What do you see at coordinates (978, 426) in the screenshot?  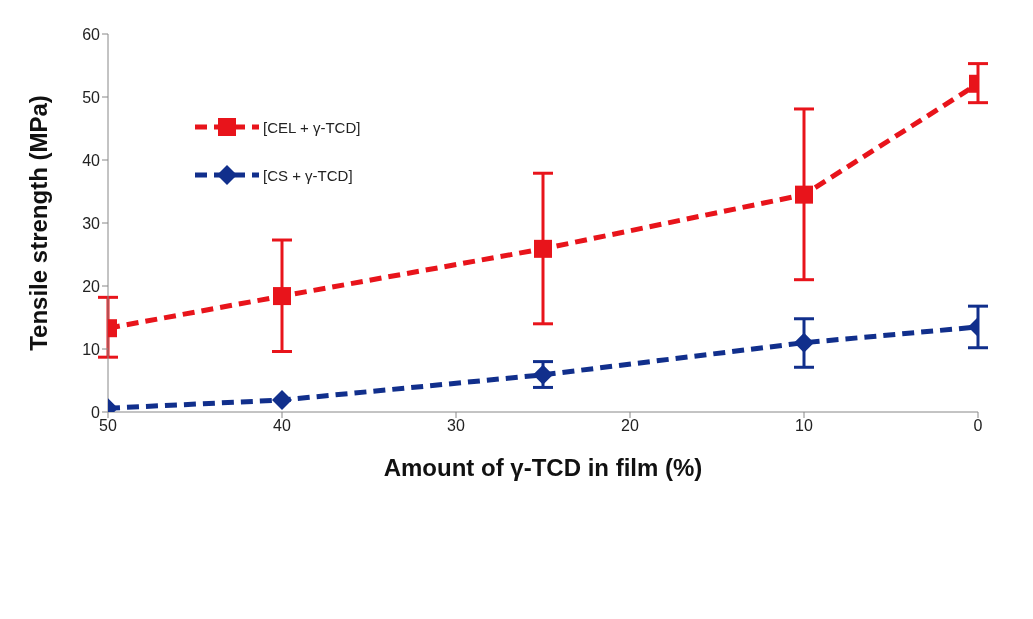 I see `x-tick-label: 0` at bounding box center [978, 426].